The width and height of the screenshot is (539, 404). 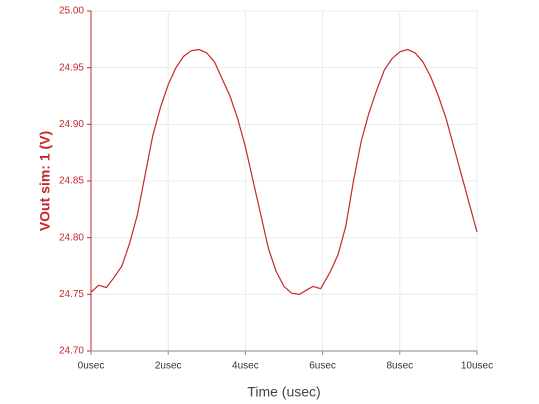 What do you see at coordinates (91, 366) in the screenshot?
I see `x-tick-label: 0usec` at bounding box center [91, 366].